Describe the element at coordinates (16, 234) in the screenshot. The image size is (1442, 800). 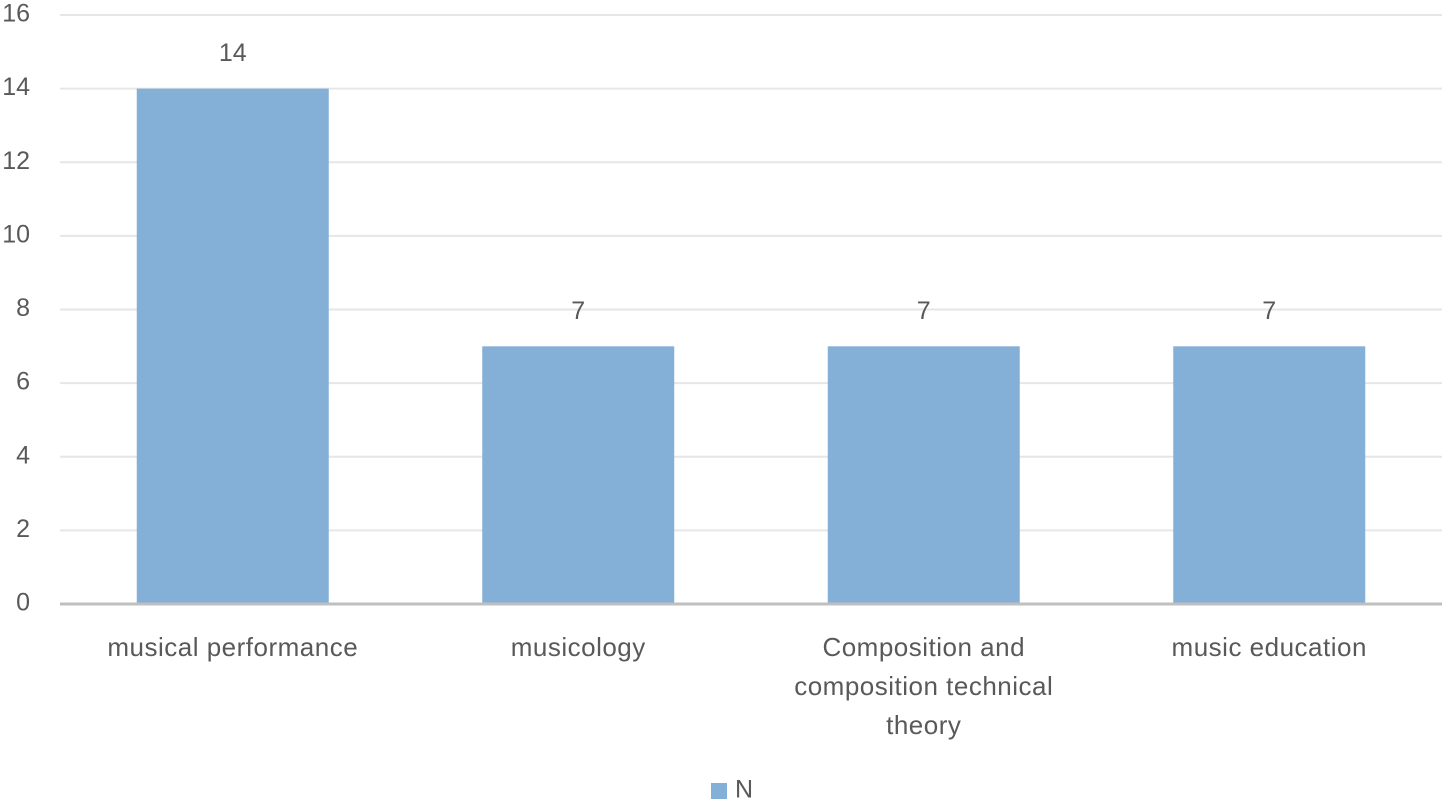
I see `y-tick-label: 10` at that location.